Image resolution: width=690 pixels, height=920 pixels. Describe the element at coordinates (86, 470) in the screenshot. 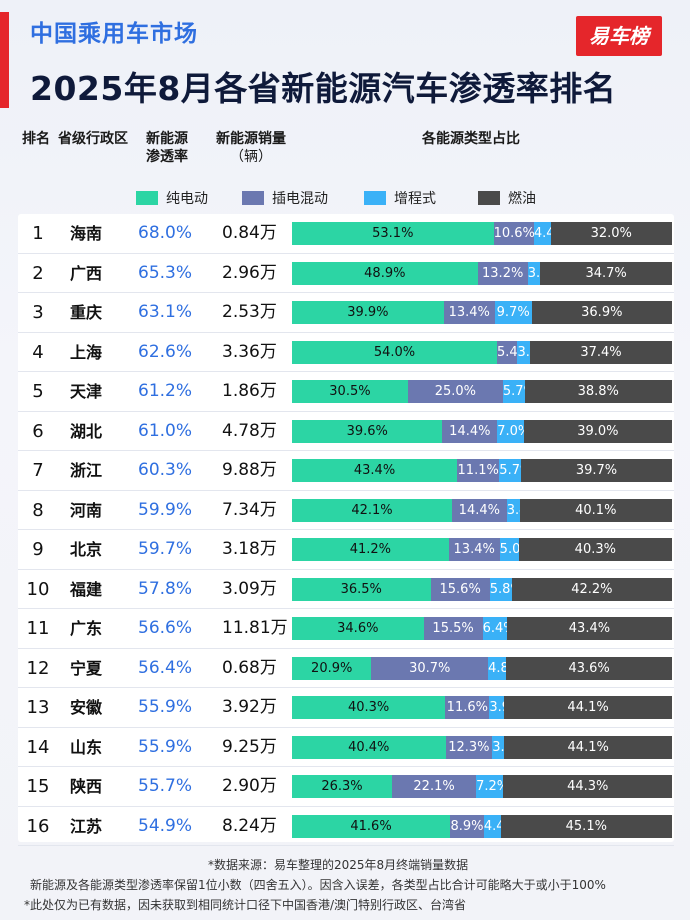

I see `province-cell: 浙江` at that location.